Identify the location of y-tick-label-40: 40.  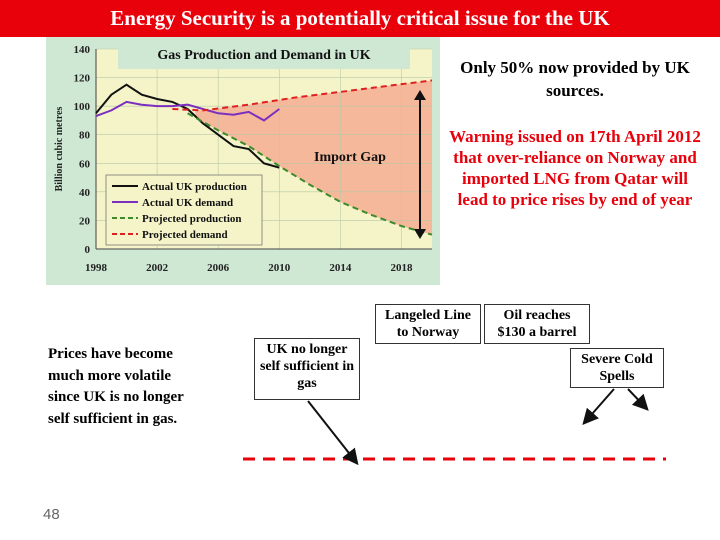
(85, 193).